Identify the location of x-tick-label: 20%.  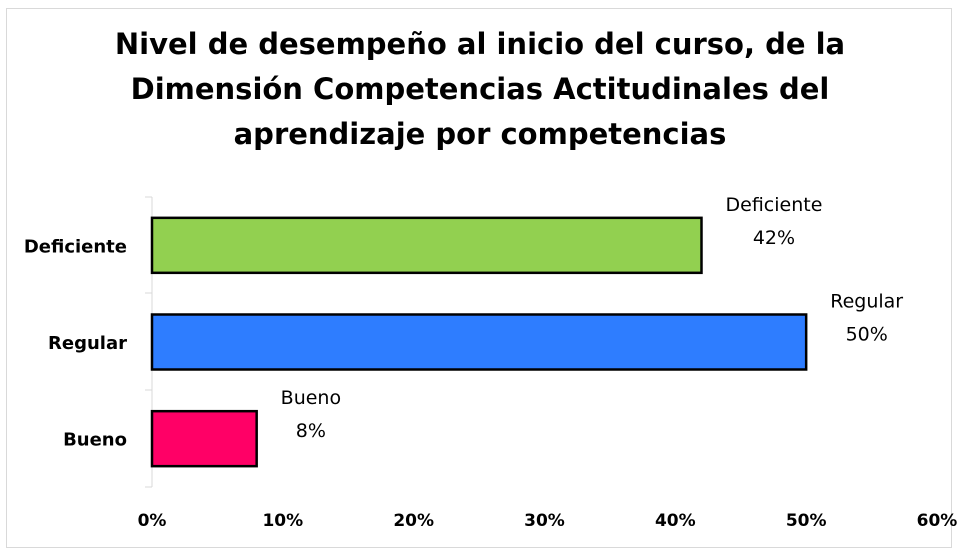
(413, 521).